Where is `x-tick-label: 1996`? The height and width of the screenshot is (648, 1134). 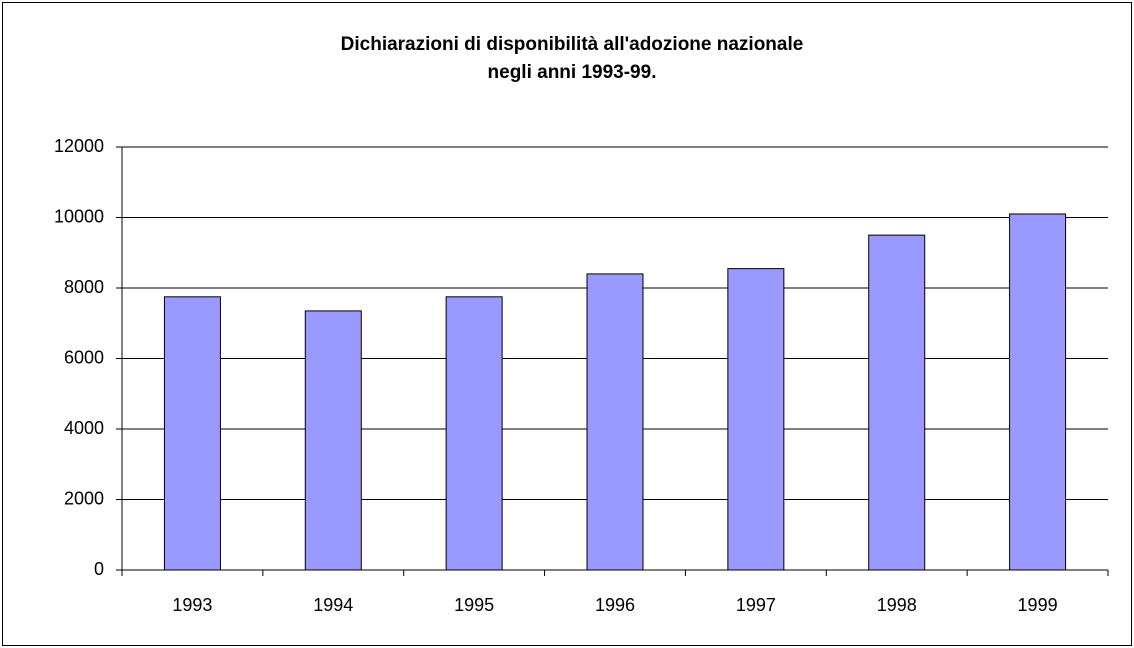
x-tick-label: 1996 is located at coordinates (615, 605).